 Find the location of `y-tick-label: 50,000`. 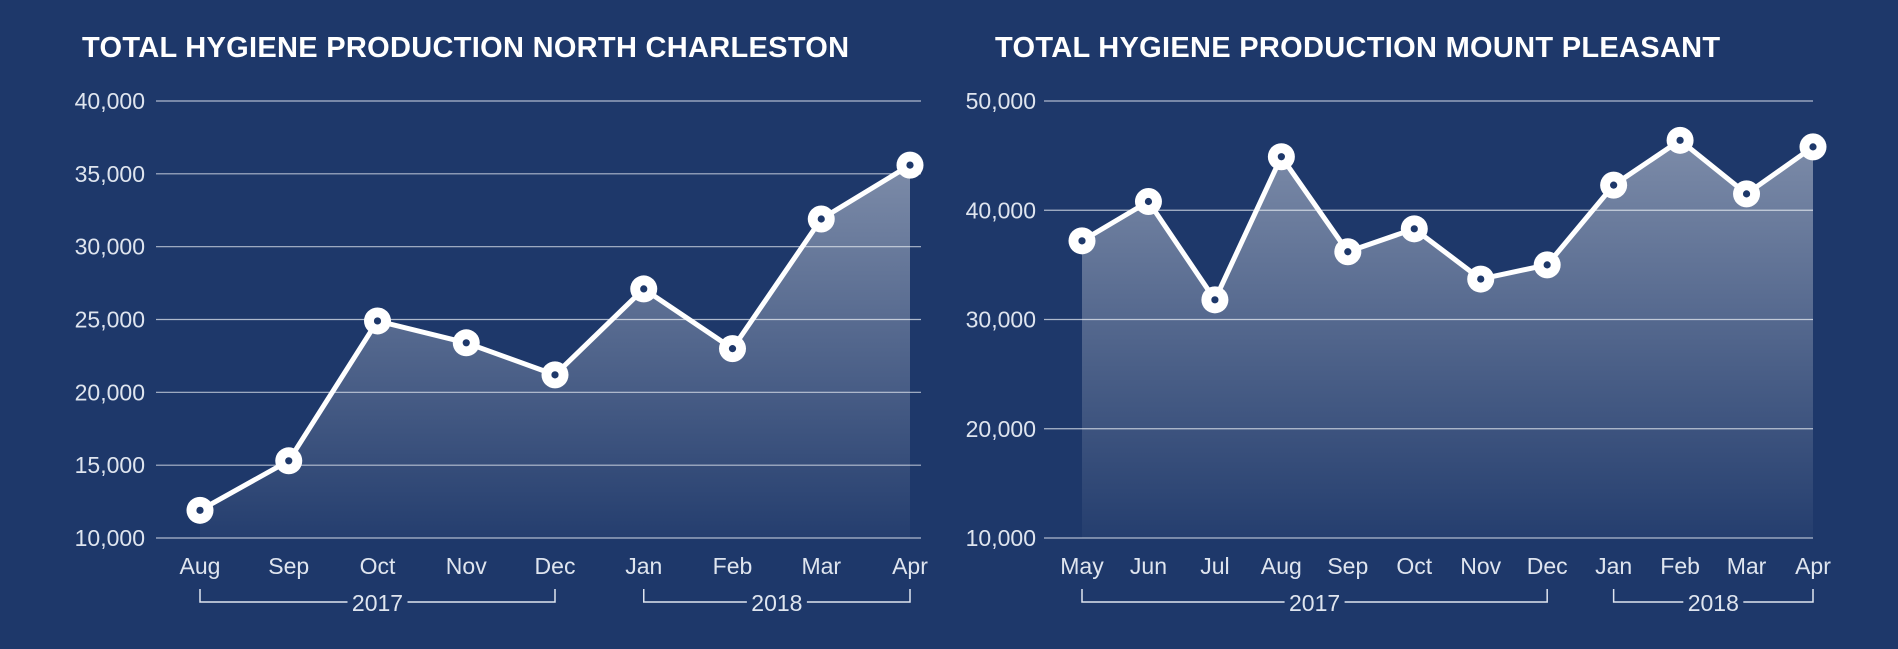

y-tick-label: 50,000 is located at coordinates (1001, 101).